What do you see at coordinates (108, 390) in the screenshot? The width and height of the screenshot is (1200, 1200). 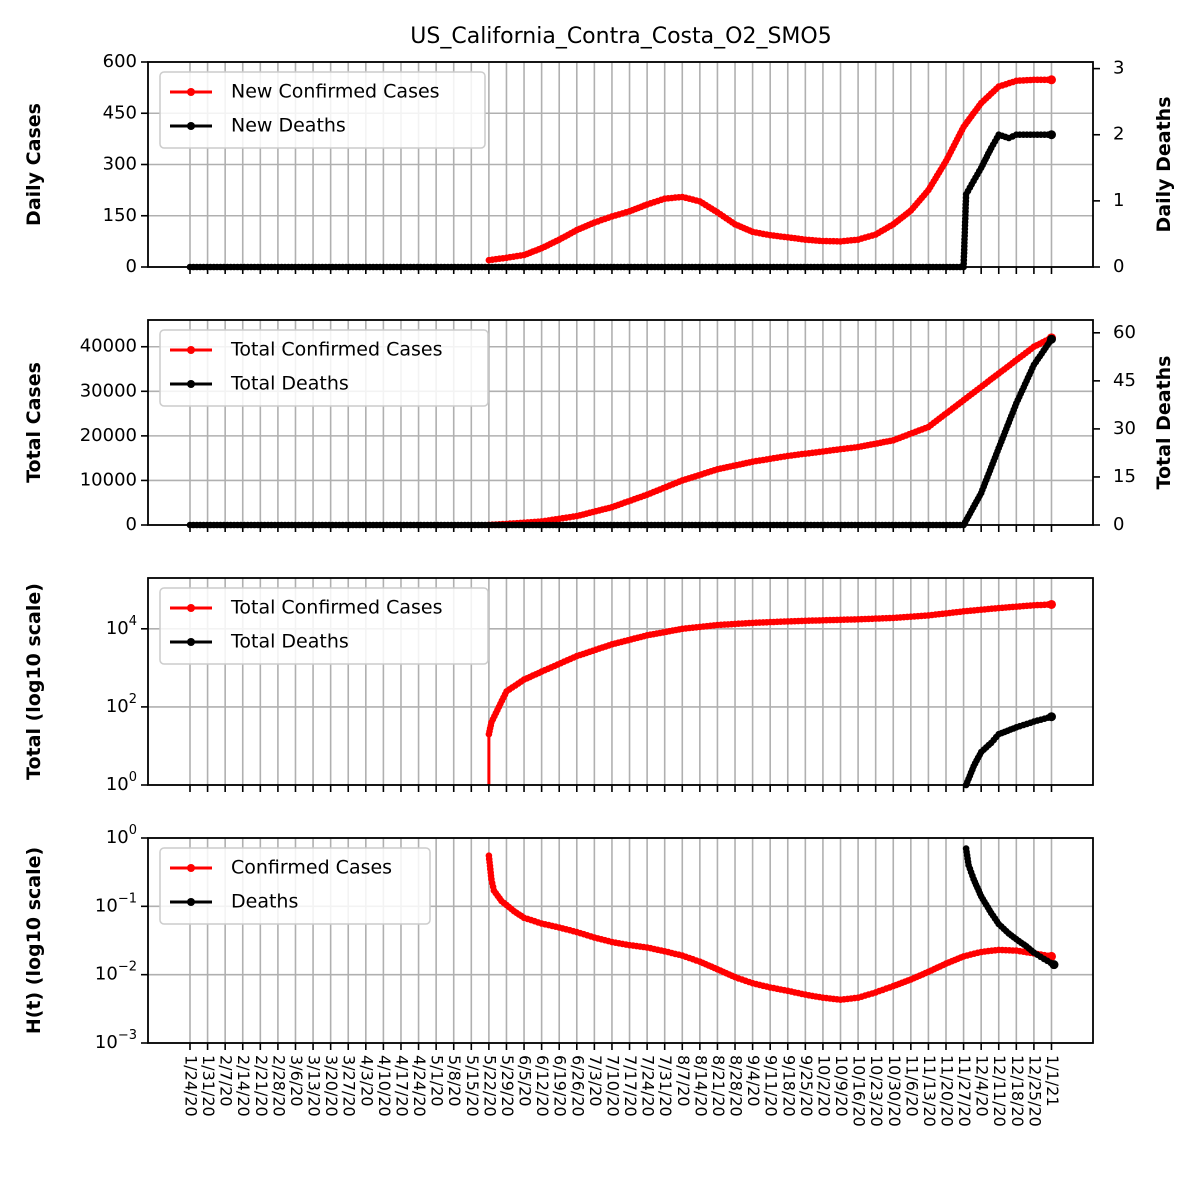 I see `y-tick-label: 30000` at bounding box center [108, 390].